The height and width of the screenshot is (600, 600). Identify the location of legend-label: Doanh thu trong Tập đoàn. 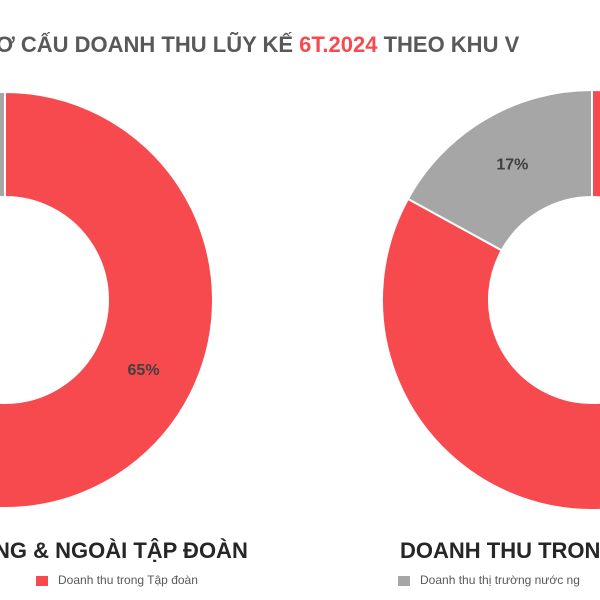
(128, 580).